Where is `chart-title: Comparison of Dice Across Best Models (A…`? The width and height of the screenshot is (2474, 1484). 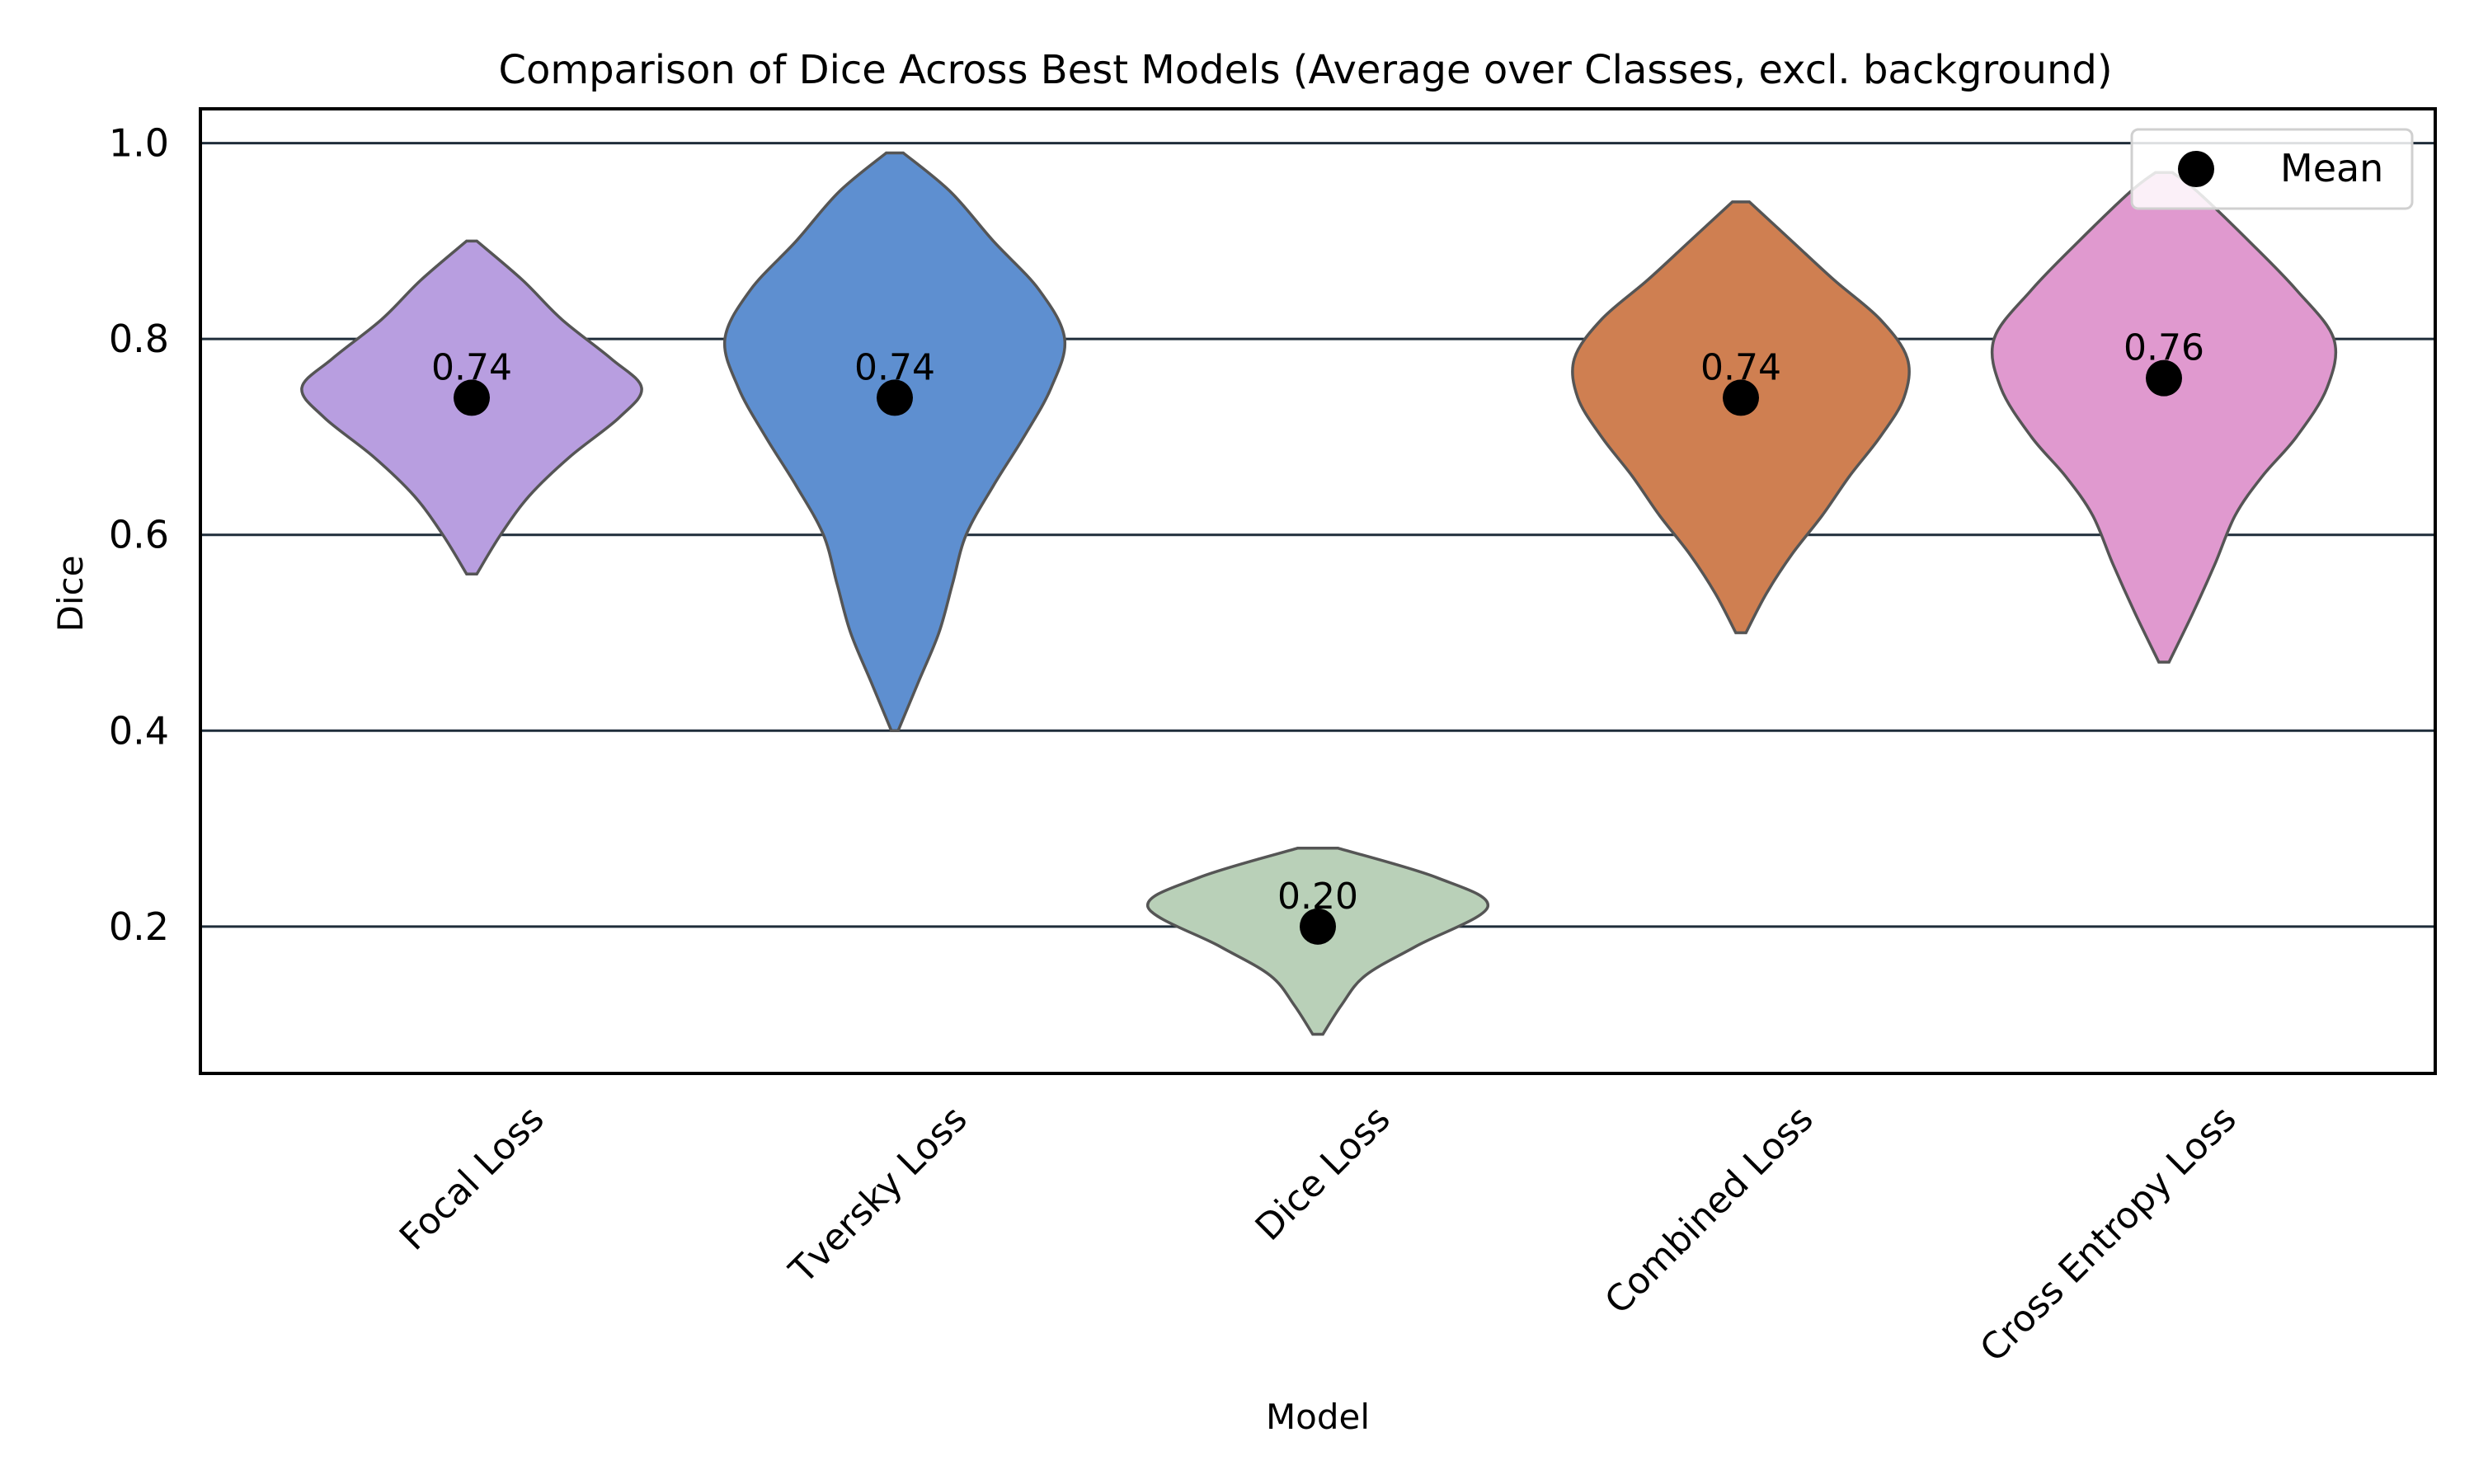
chart-title: Comparison of Dice Across Best Models (A… is located at coordinates (1305, 70).